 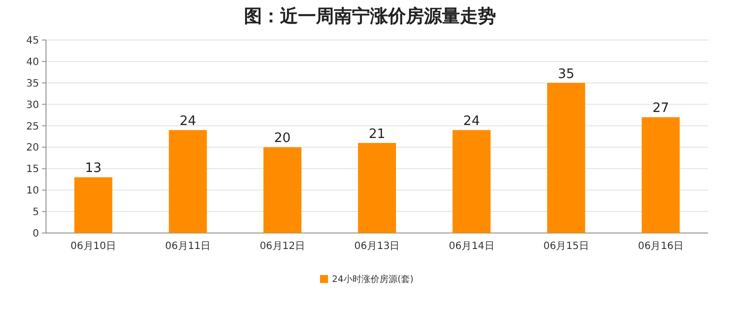 What do you see at coordinates (377, 134) in the screenshot?
I see `data-label: 21` at bounding box center [377, 134].